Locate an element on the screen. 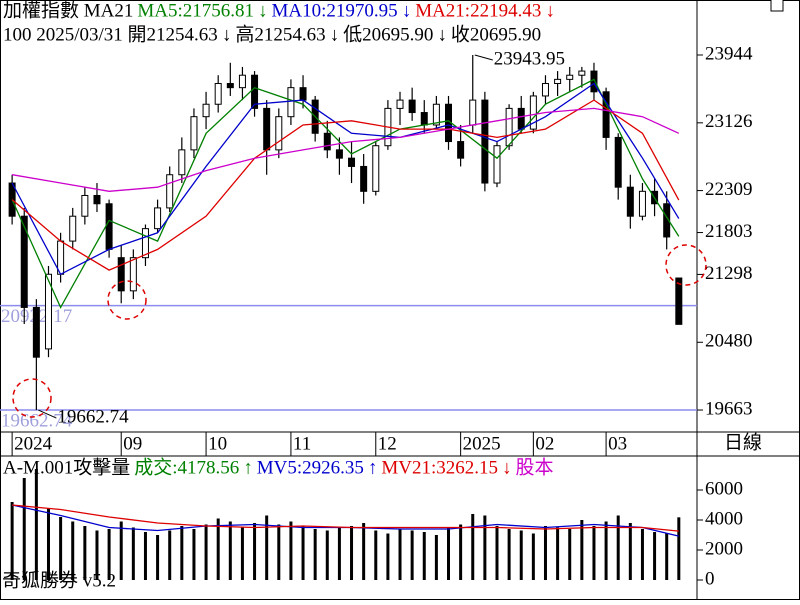 The height and width of the screenshot is (605, 800). x-tick-label: 03 is located at coordinates (617, 443).